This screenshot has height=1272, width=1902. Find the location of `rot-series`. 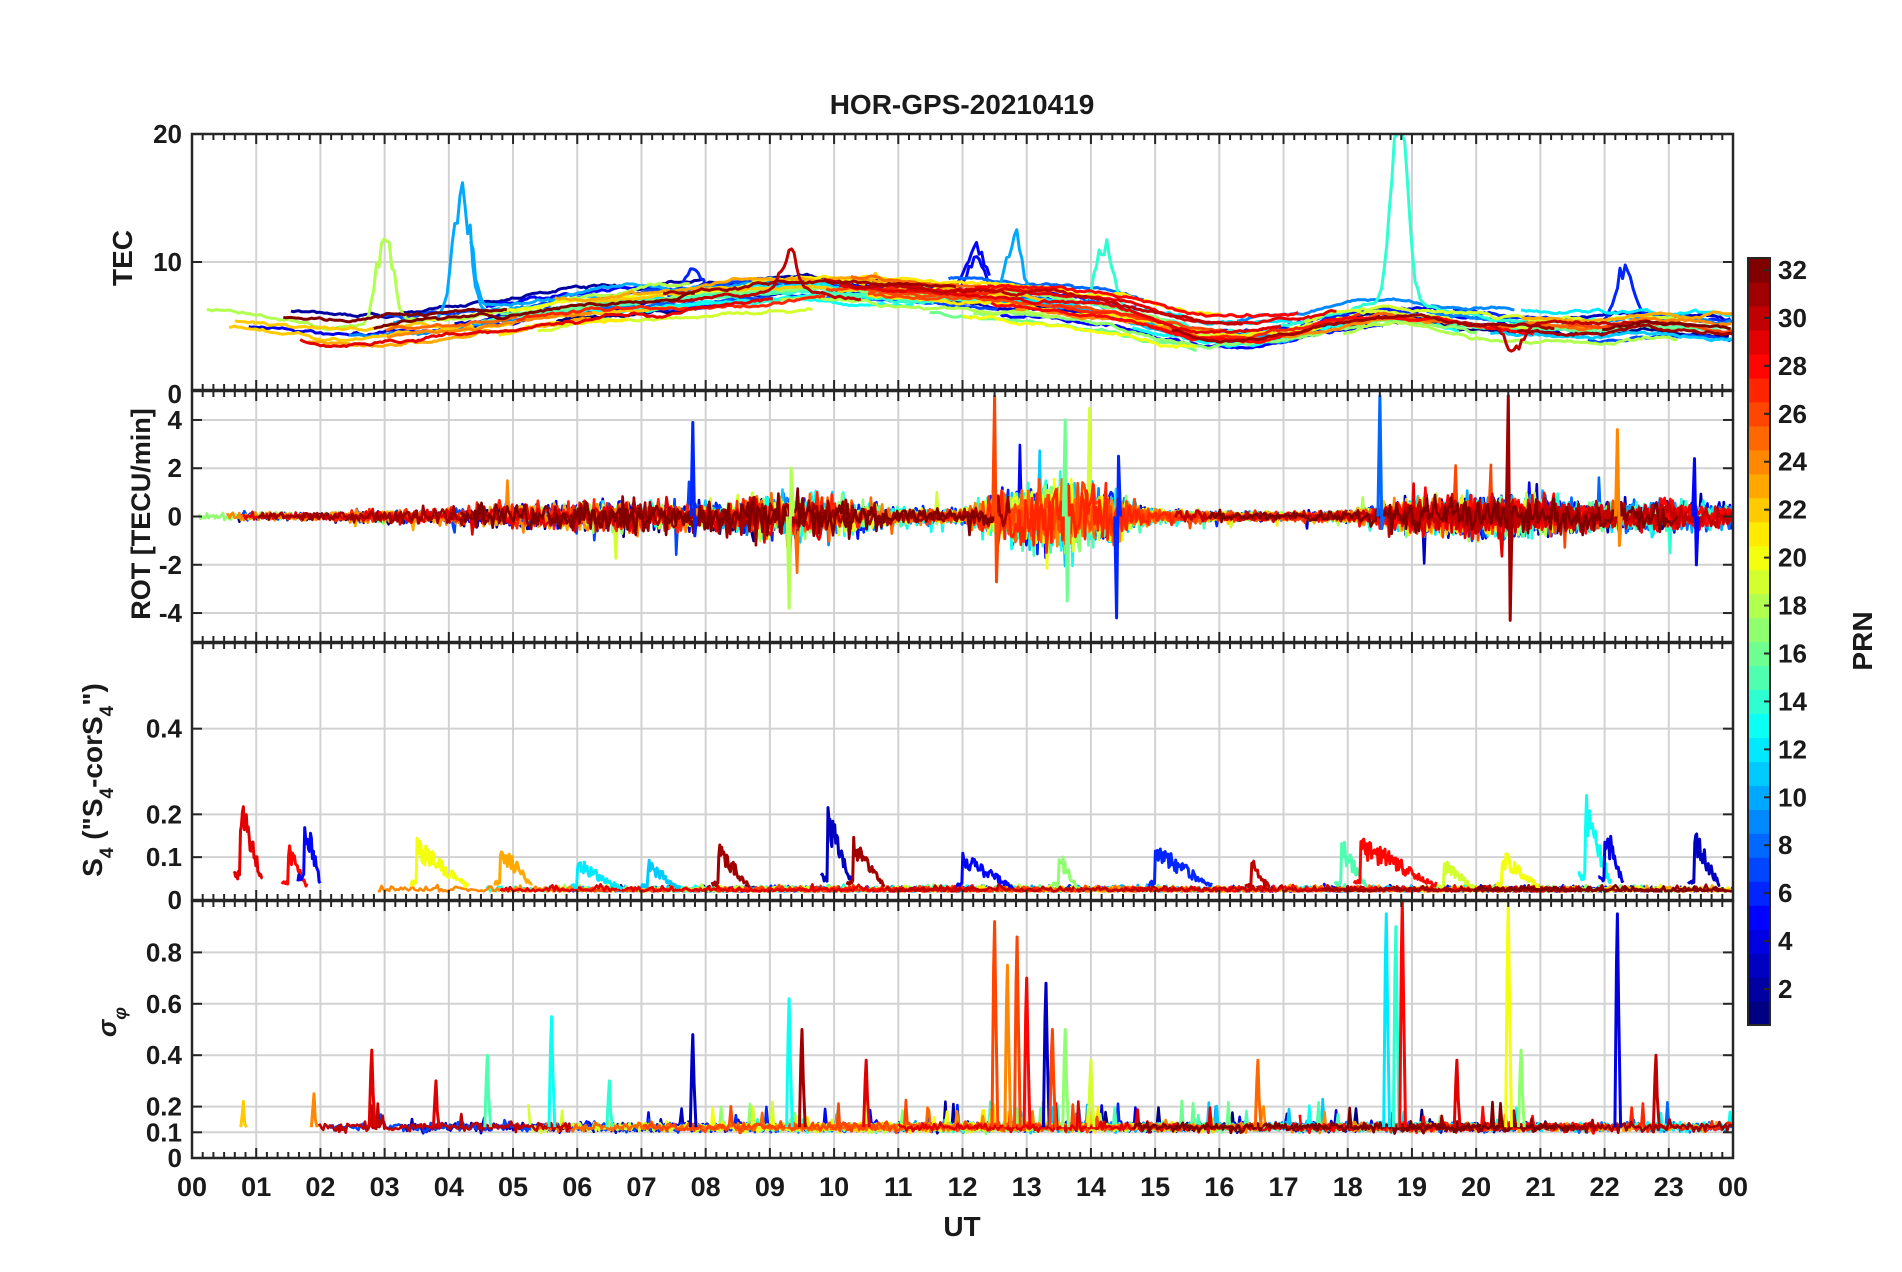

rot-series is located at coordinates (965, 508).